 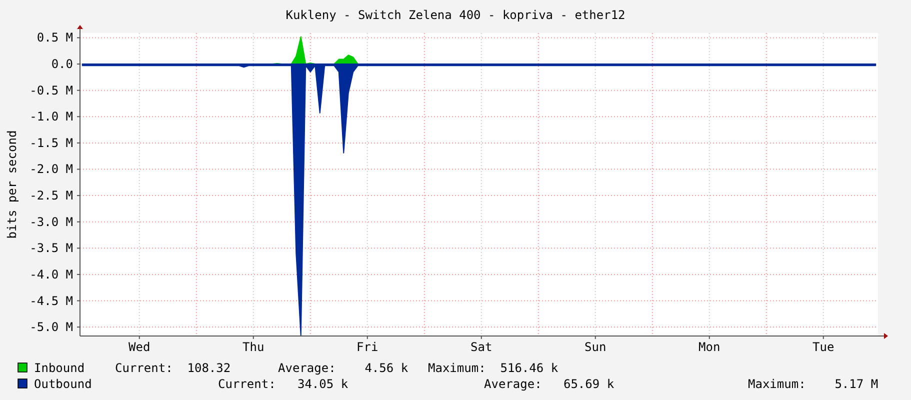 I want to click on y-axis-title: bits per second, so click(x=12, y=184).